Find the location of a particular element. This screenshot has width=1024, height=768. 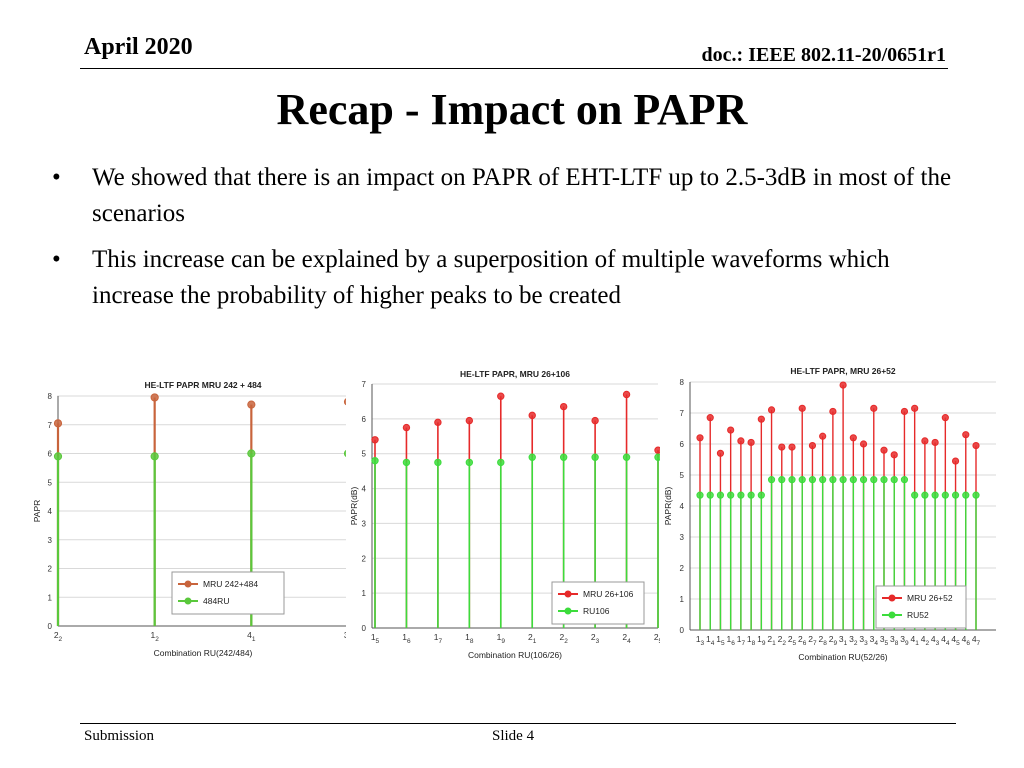

legend-label: 484RU is located at coordinates (216, 601).